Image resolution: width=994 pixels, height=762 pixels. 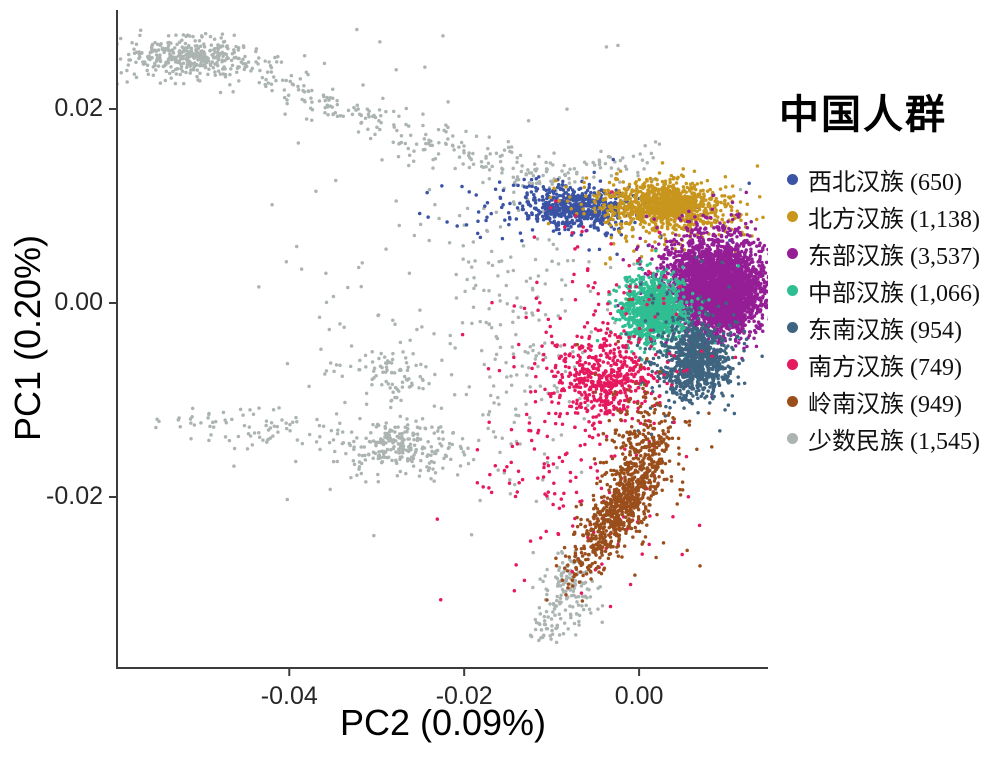 I want to click on y-tick-label: 0.02, so click(x=78, y=108).